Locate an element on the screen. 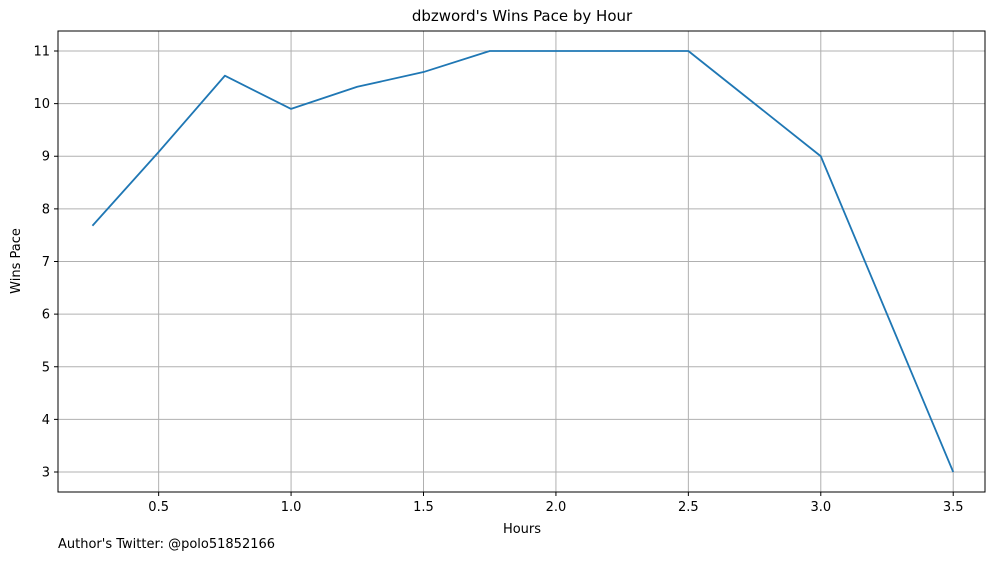  y-tick-label: 11 is located at coordinates (41, 51).